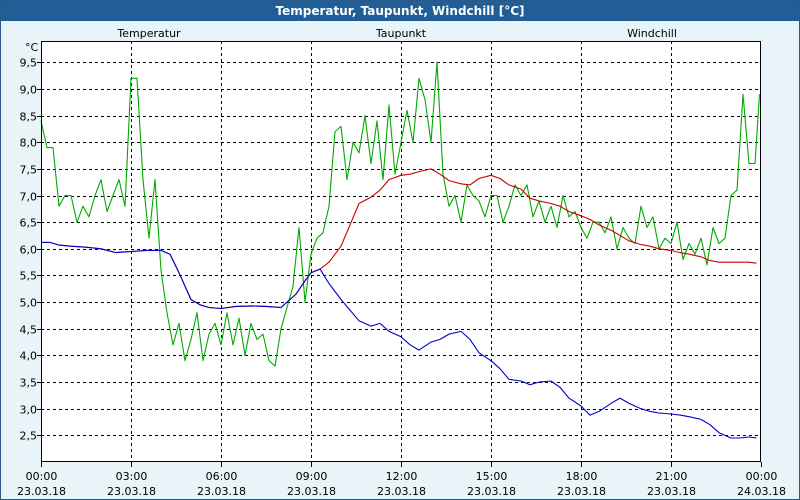 This screenshot has height=500, width=800. What do you see at coordinates (29, 117) in the screenshot?
I see `y-tick-label: 8,5` at bounding box center [29, 117].